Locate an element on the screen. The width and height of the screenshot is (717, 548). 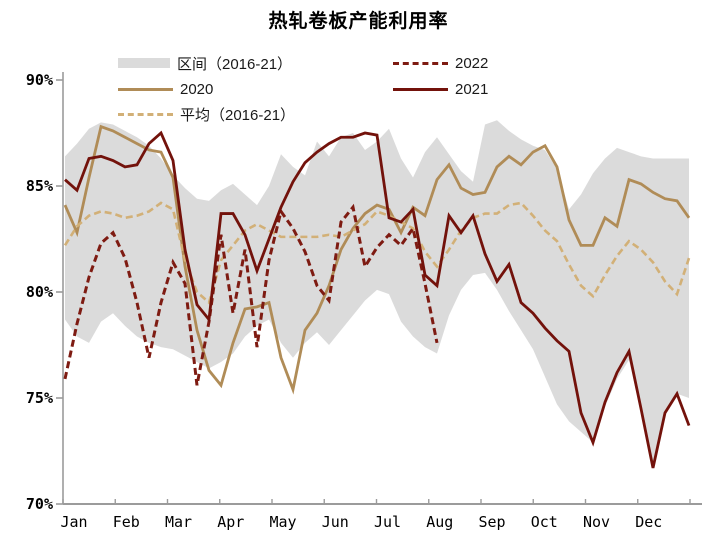
x-tick-label: Apr is located at coordinates (230, 522).